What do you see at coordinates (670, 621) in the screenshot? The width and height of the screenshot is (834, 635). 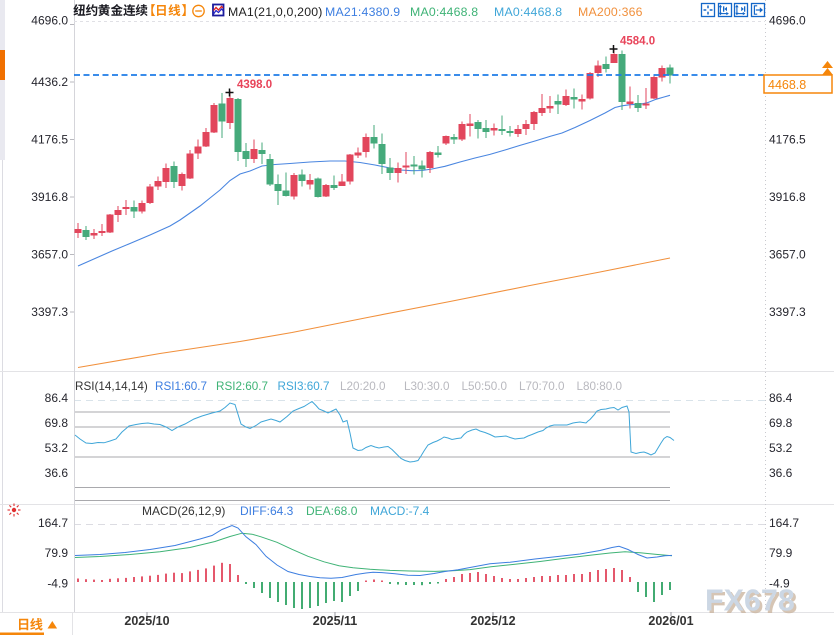 I see `svg-text: 2026/01` at bounding box center [670, 621].